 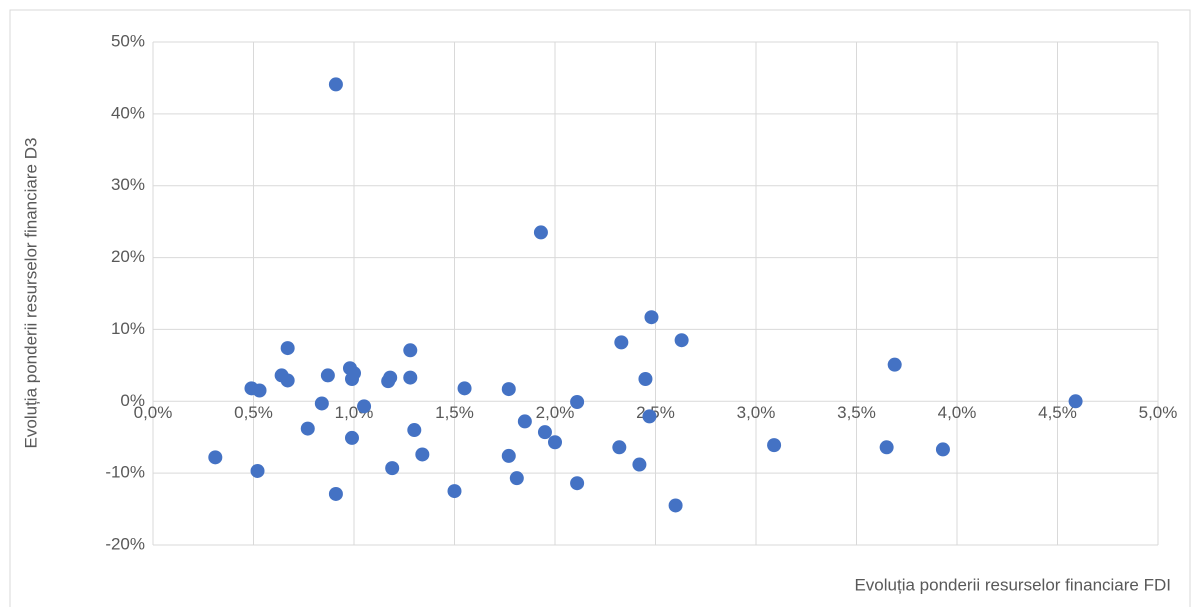 I want to click on y-tick-label: -20%, so click(x=125, y=543).